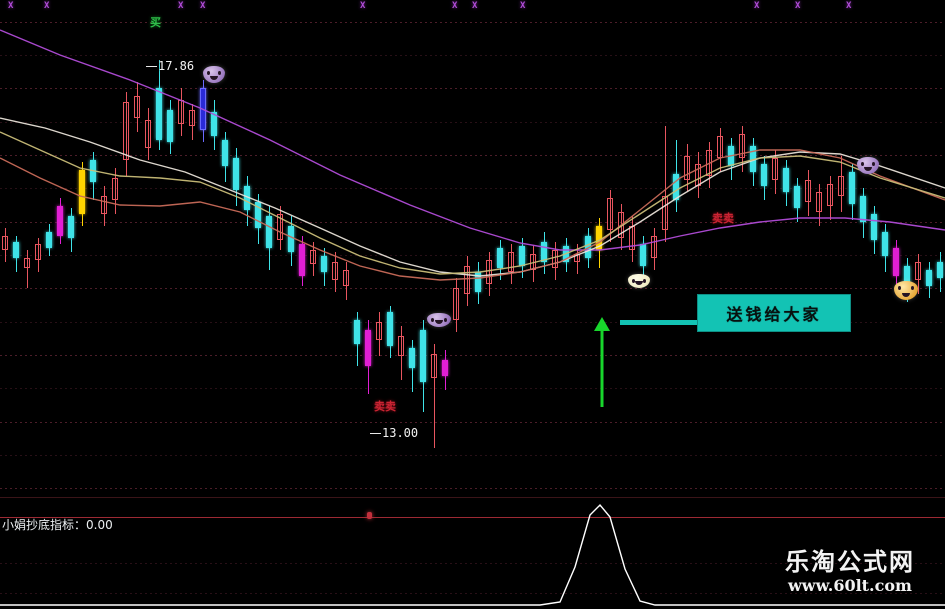 The height and width of the screenshot is (609, 945). I want to click on indicator-zero-line, so click(472, 517).